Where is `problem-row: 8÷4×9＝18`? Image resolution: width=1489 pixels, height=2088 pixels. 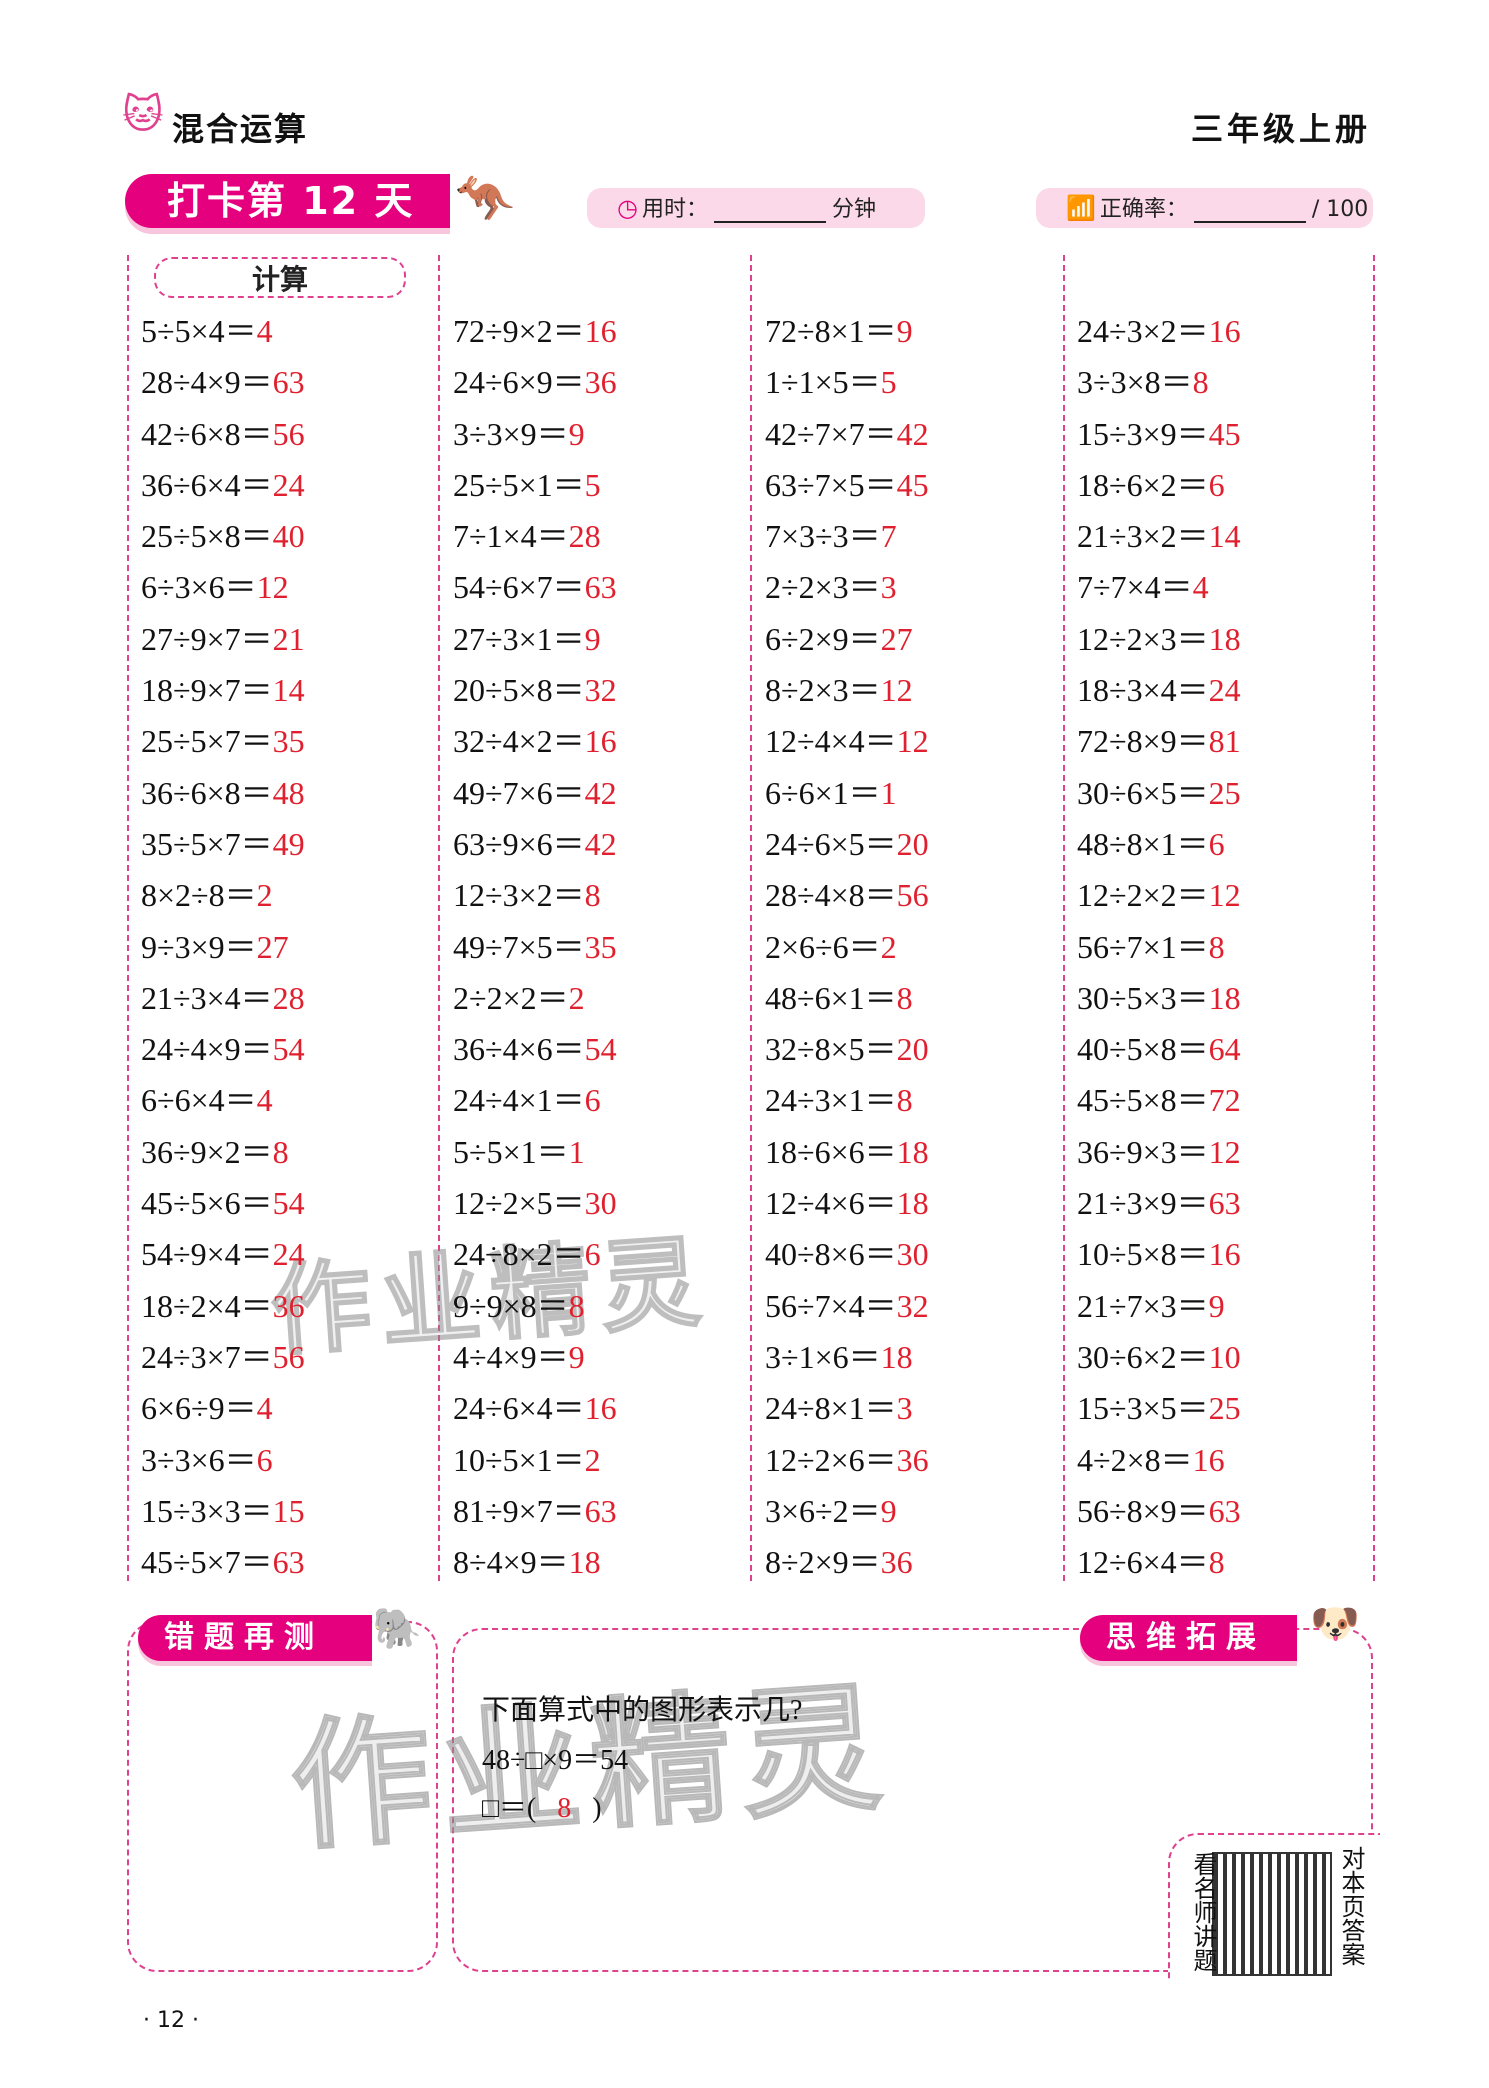
problem-row: 8÷4×9＝18 is located at coordinates (603, 1564).